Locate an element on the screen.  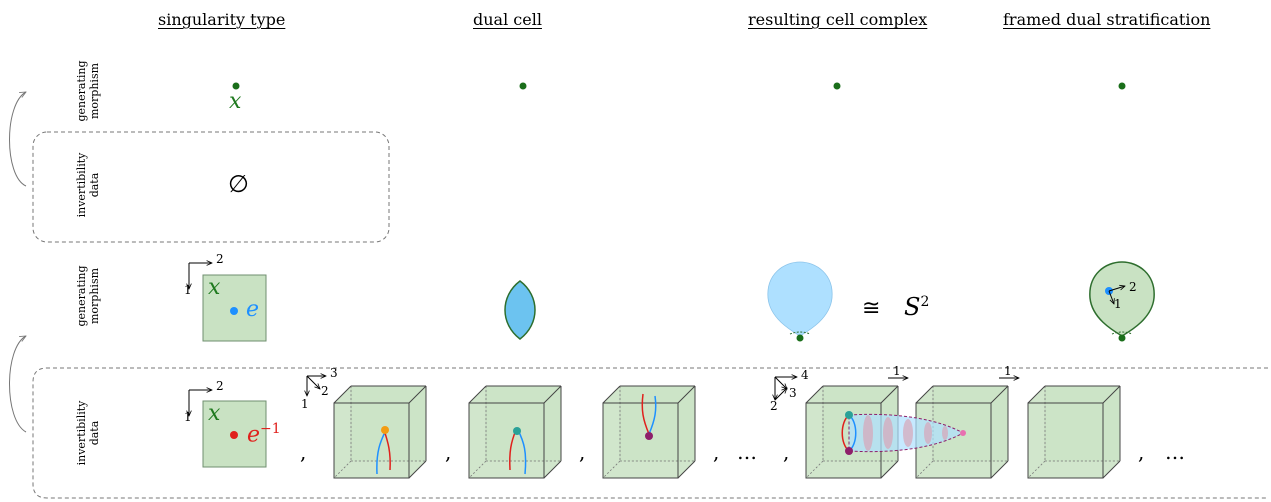
label-e-inverse: e−1 is located at coordinates (264, 434).